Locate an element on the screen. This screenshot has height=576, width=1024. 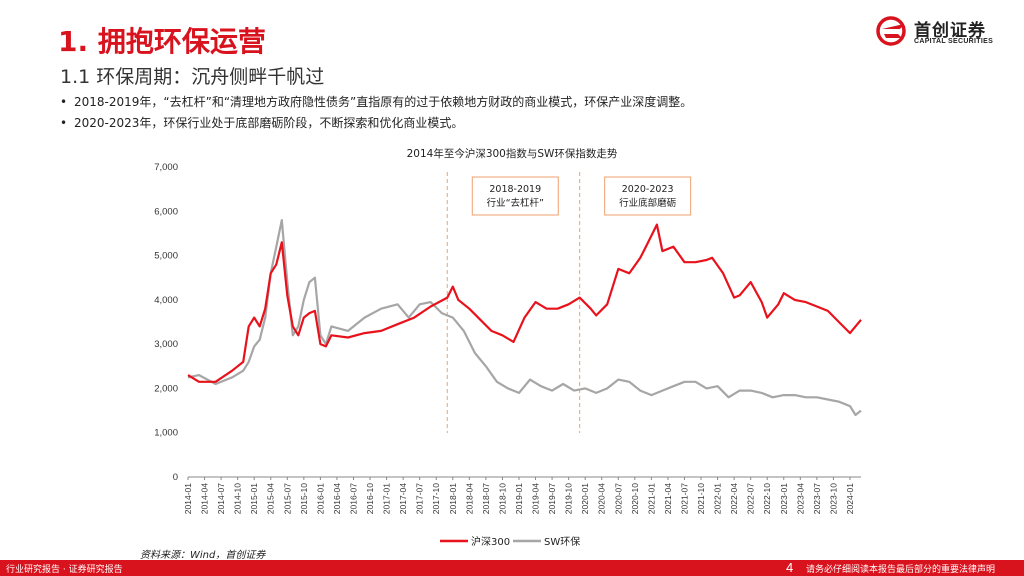
x-tick-label: 2016-07 is located at coordinates (353, 498).